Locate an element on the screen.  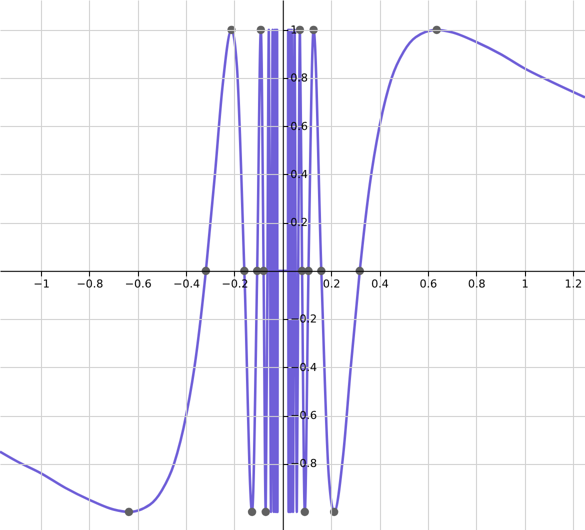
y-tick-label: 0.8 is located at coordinates (299, 78).